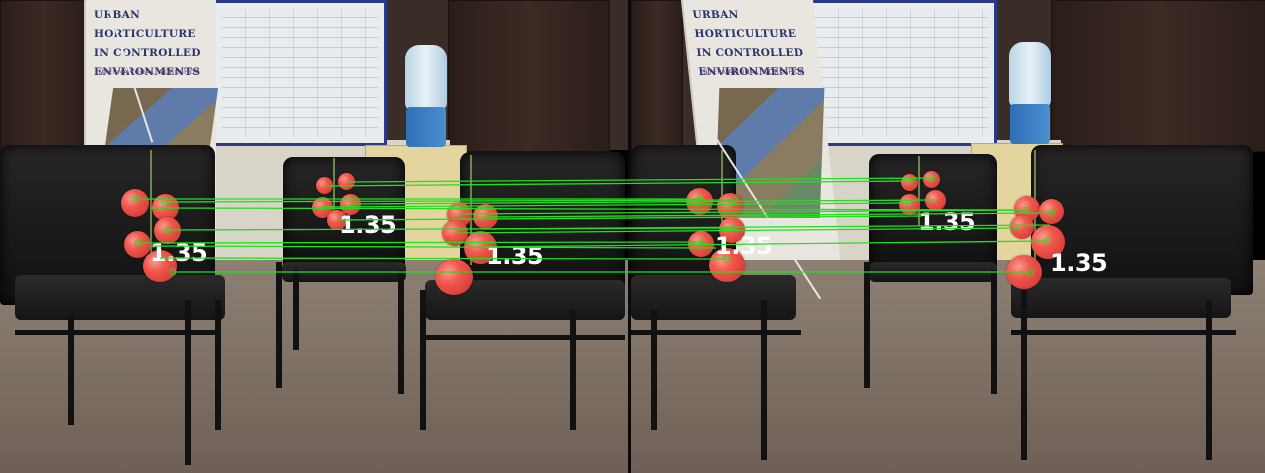  I want to click on banner-line-3: ENVIRONMENTS, so click(147, 72).